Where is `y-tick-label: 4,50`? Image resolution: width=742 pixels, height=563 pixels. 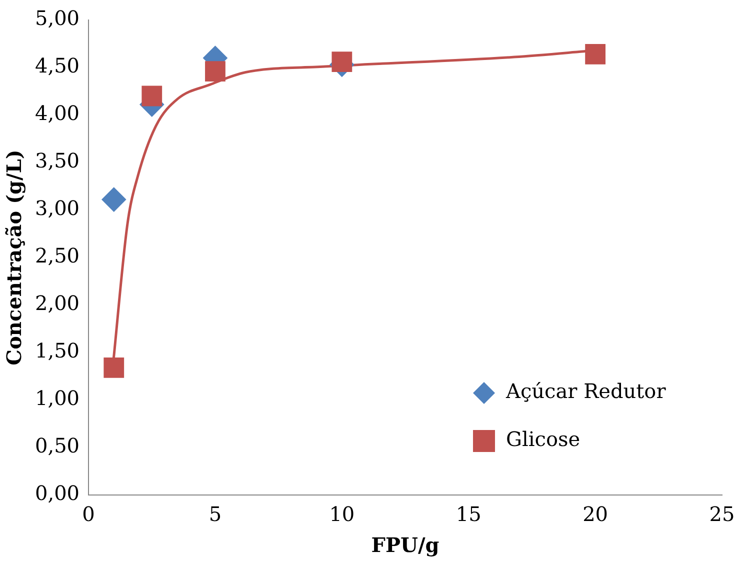
y-tick-label: 4,50 is located at coordinates (57, 66).